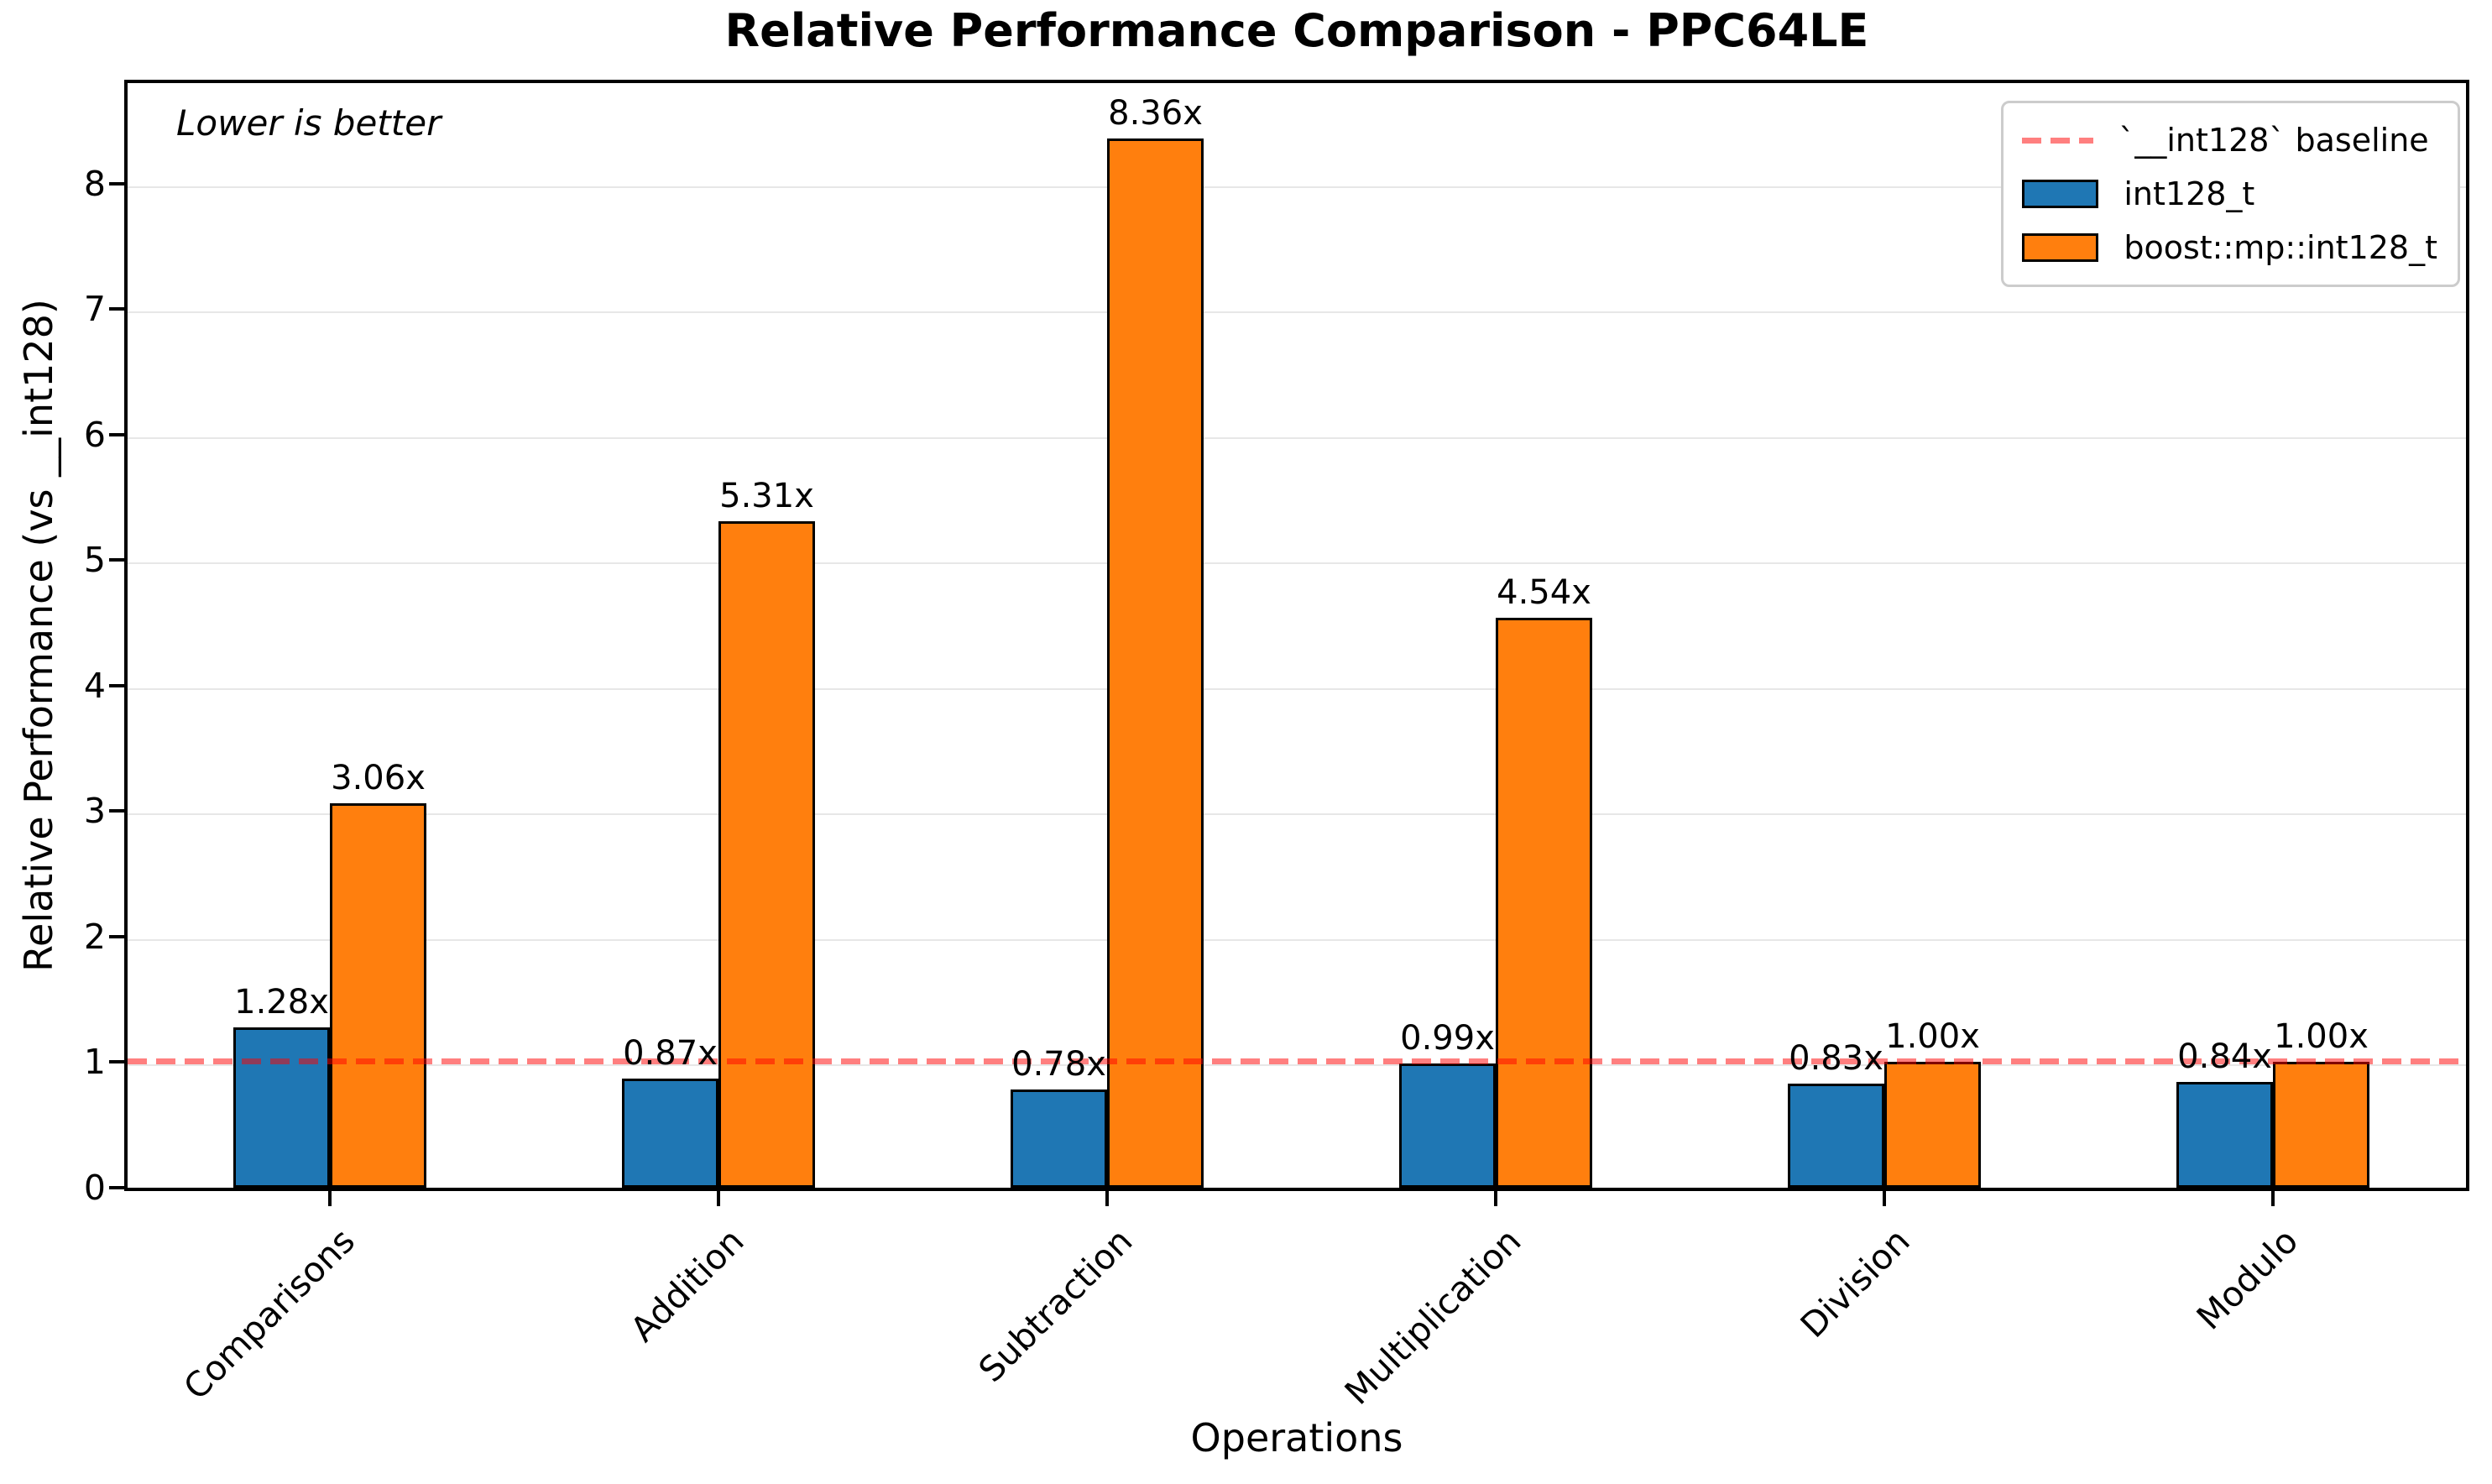  Describe the element at coordinates (281, 1107) in the screenshot. I see `bar-int128_t-Comparisons` at that location.